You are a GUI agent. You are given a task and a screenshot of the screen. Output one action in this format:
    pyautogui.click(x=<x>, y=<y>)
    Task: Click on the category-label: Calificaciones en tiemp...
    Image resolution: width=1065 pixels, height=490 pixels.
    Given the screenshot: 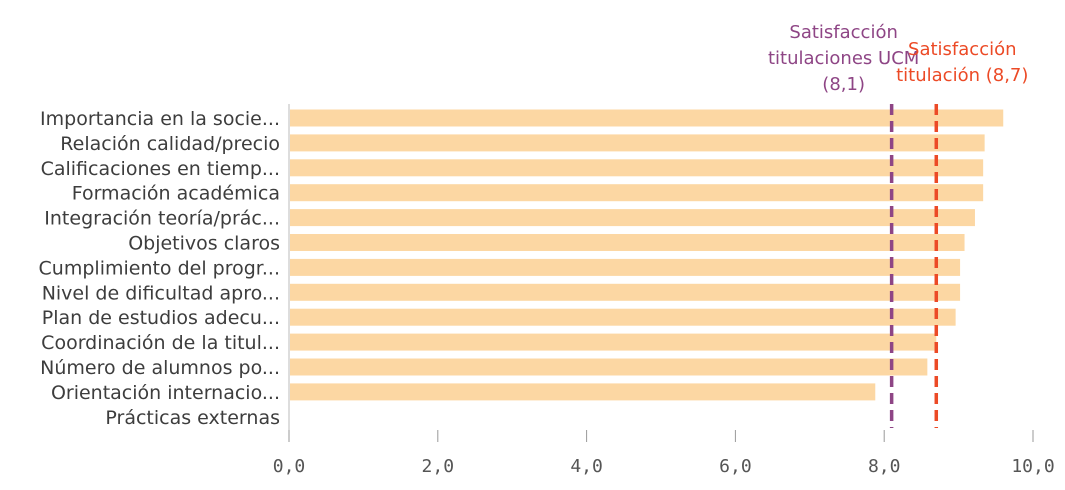 What is the action you would take?
    pyautogui.click(x=160, y=169)
    